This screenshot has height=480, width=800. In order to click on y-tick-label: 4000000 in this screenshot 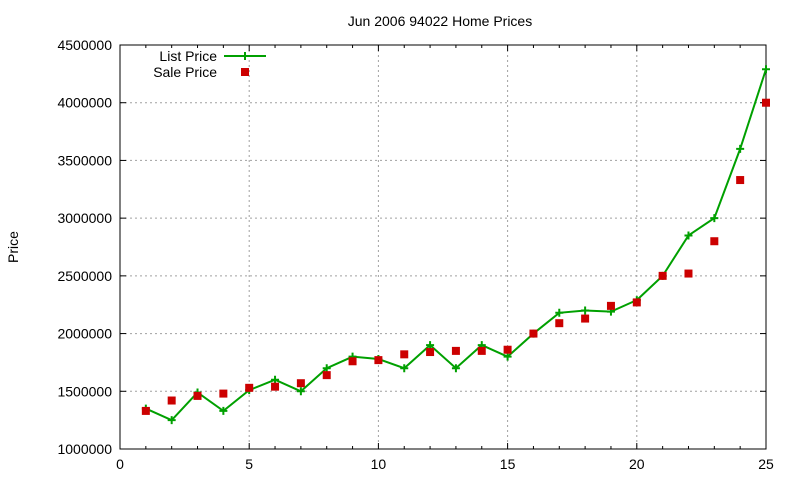, I will do `click(84, 103)`.